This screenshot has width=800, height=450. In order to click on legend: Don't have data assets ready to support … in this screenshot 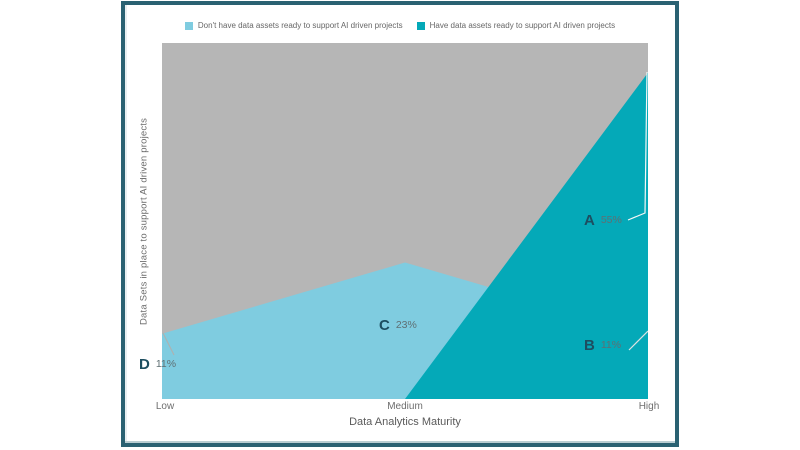, I will do `click(400, 25)`.